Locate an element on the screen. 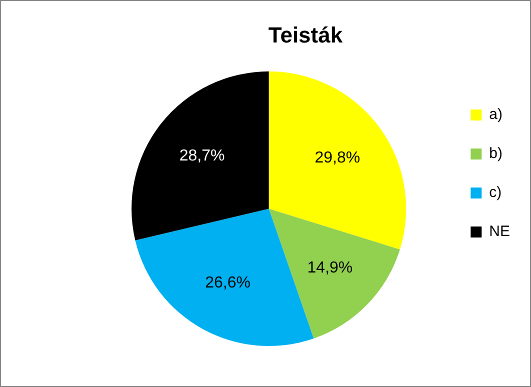 This screenshot has height=387, width=531. legend-label: b) is located at coordinates (496, 153).